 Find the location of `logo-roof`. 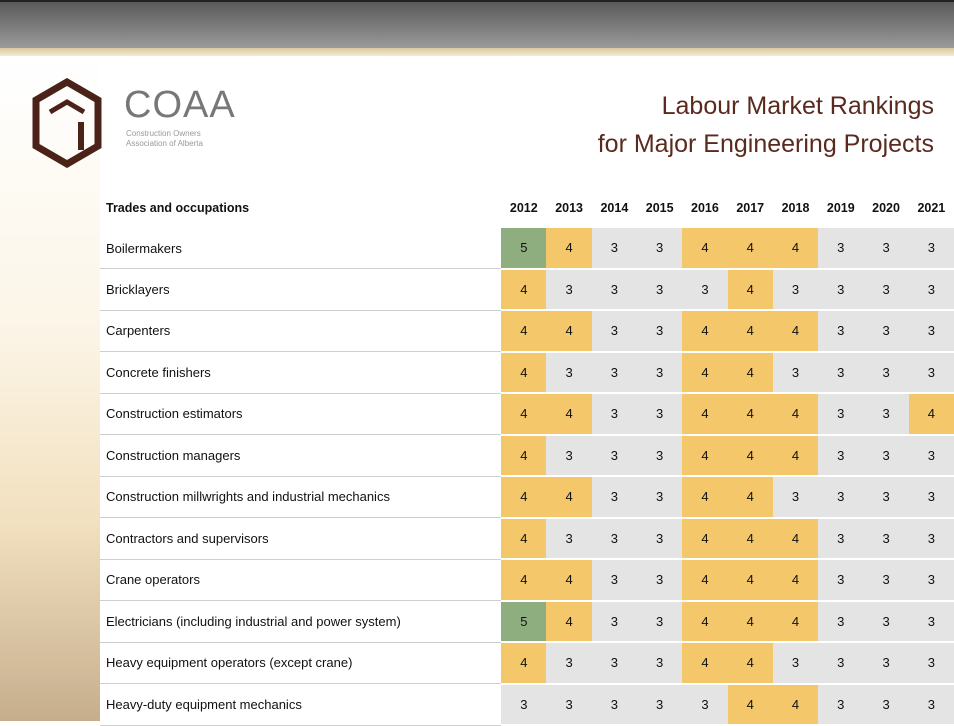

logo-roof is located at coordinates (67, 107).